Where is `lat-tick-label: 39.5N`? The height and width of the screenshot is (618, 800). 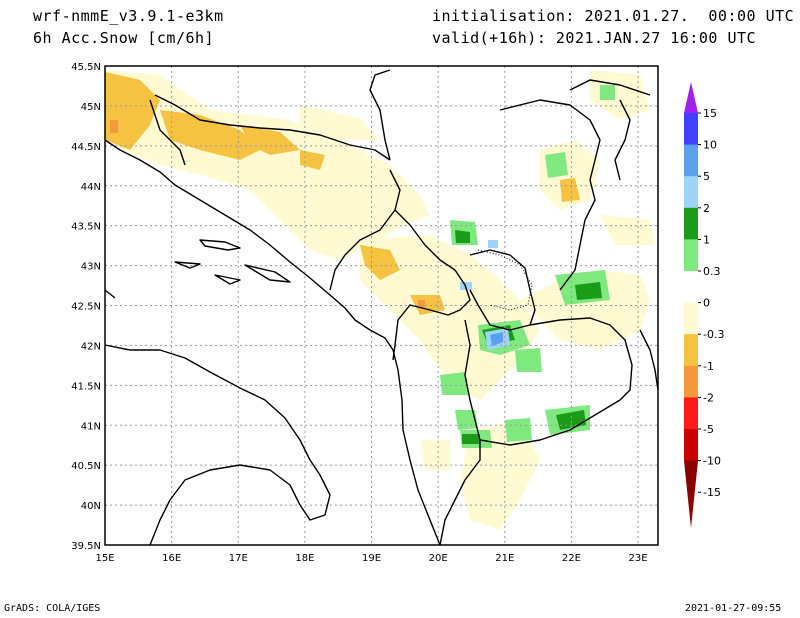 lat-tick-label: 39.5N is located at coordinates (86, 546).